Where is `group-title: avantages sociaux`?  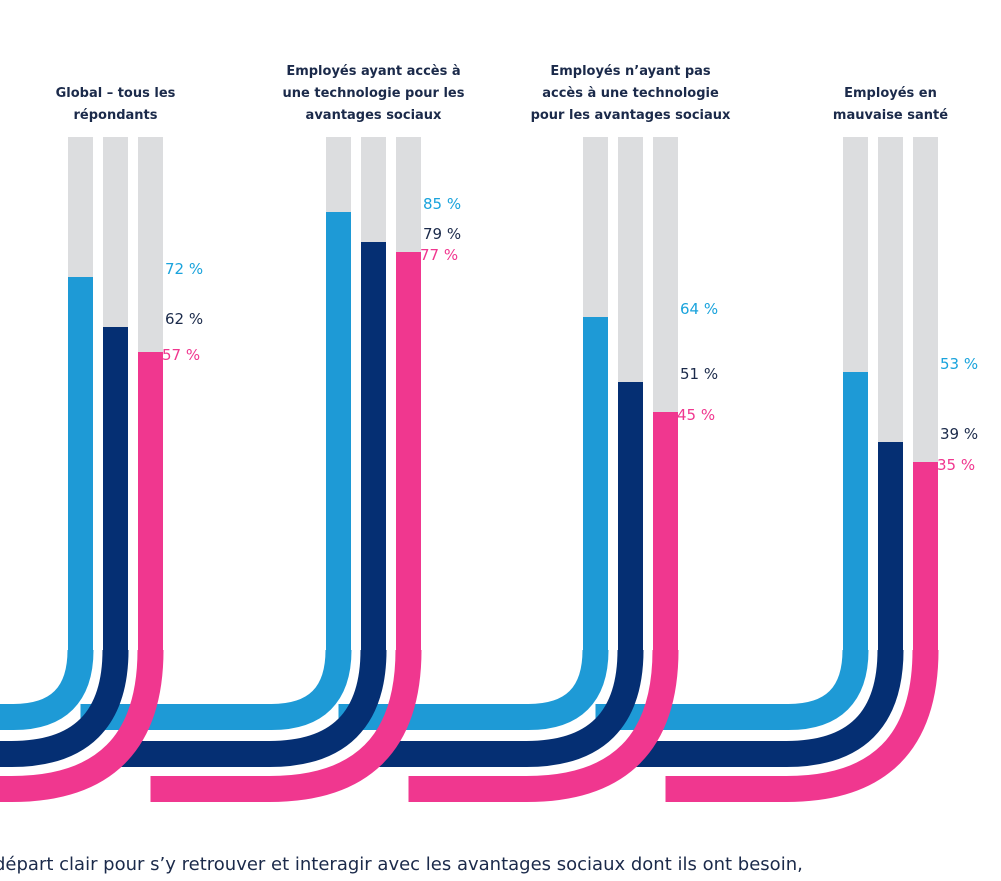 group-title: avantages sociaux is located at coordinates (374, 115).